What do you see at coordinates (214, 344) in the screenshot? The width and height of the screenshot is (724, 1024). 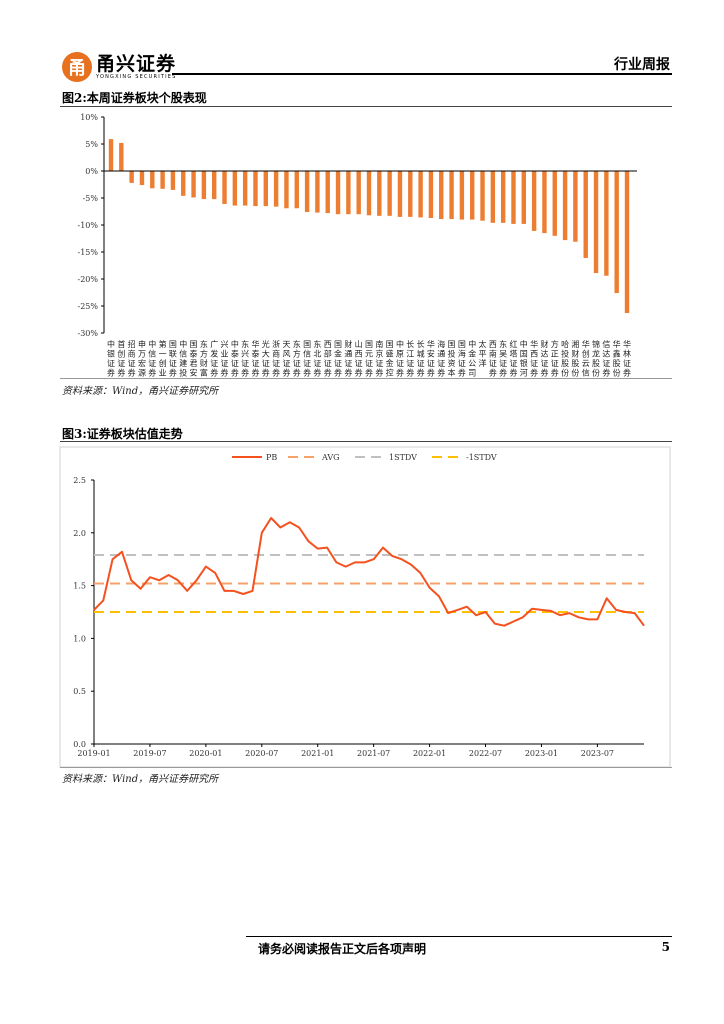 I see `category-label-char: 广` at bounding box center [214, 344].